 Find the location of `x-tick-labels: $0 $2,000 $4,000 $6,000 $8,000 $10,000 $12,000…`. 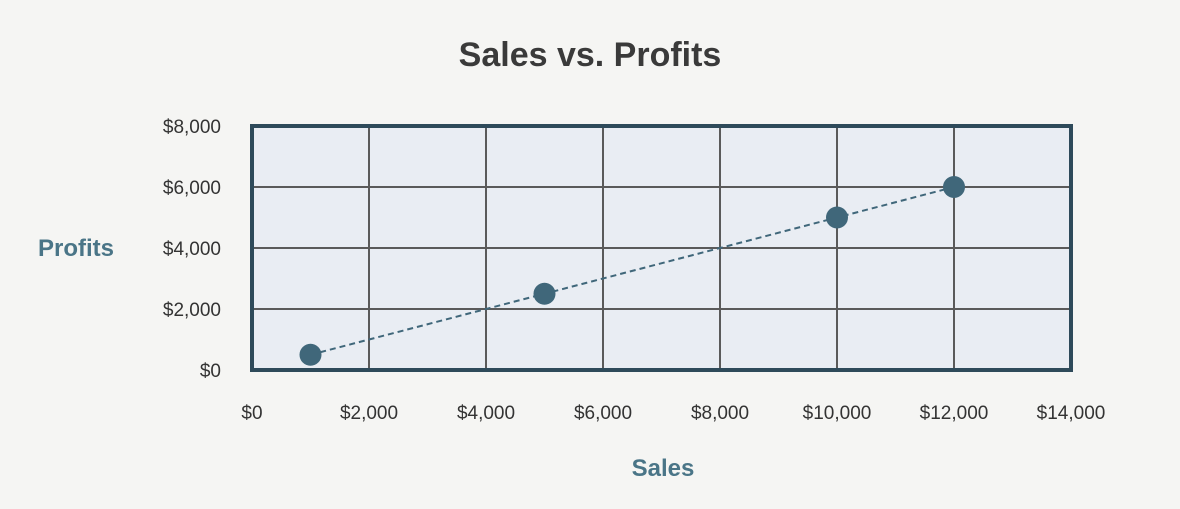

x-tick-labels: $0 $2,000 $4,000 $6,000 $8,000 $10,000 $12,000… is located at coordinates (673, 413).